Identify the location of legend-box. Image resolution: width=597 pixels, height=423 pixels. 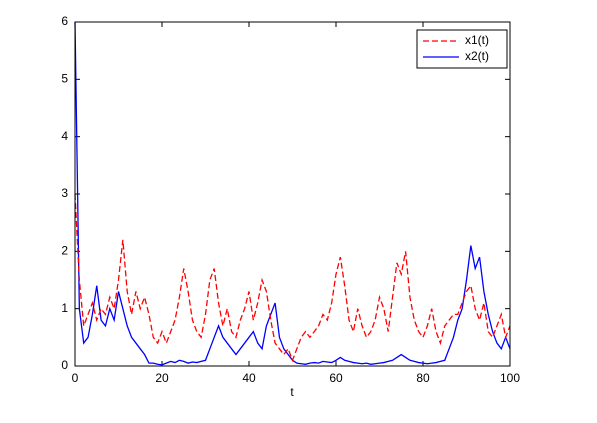
(462, 49).